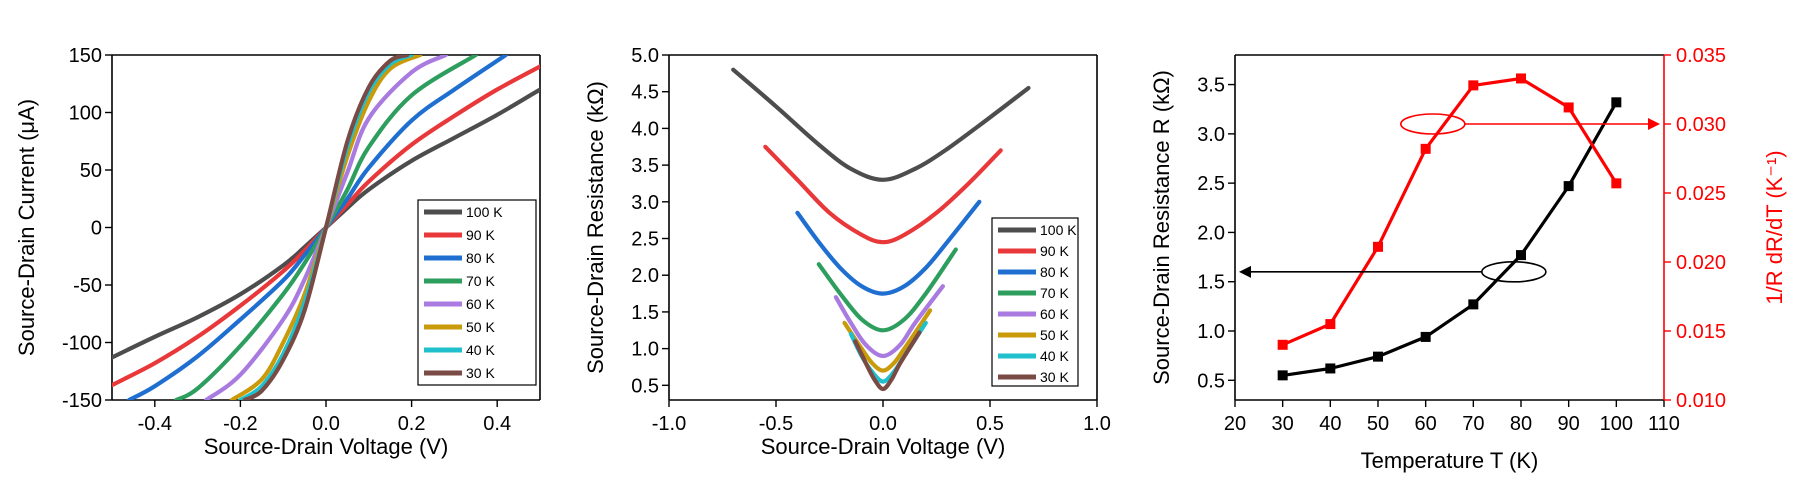  I want to click on y-tick-label: -50, so click(87, 286).